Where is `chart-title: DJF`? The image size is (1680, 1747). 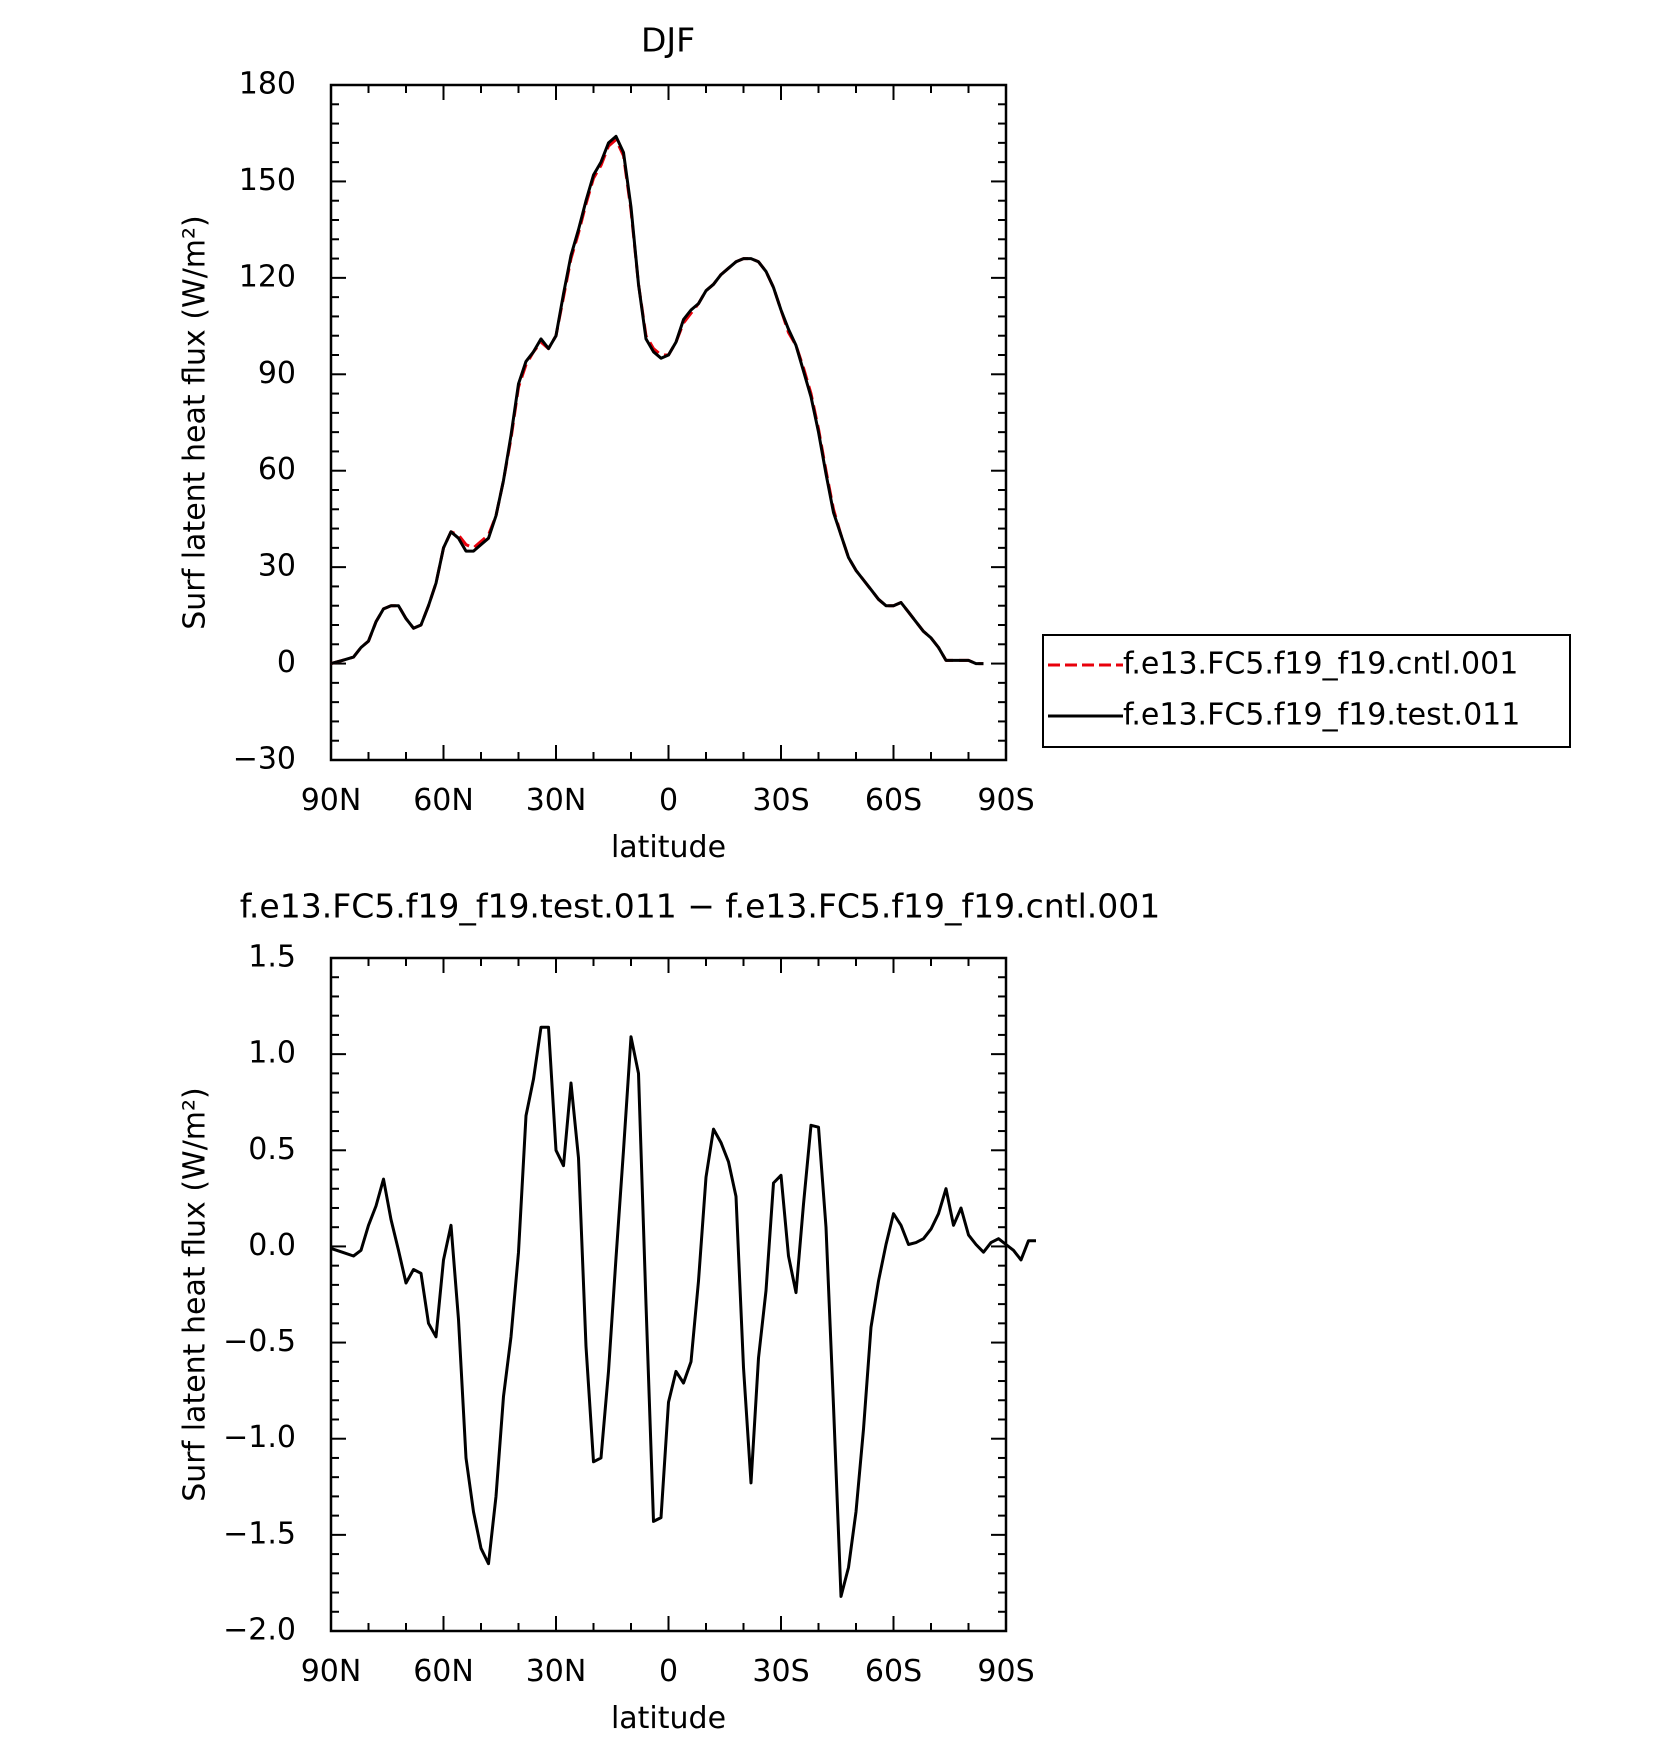
chart-title: DJF is located at coordinates (668, 40).